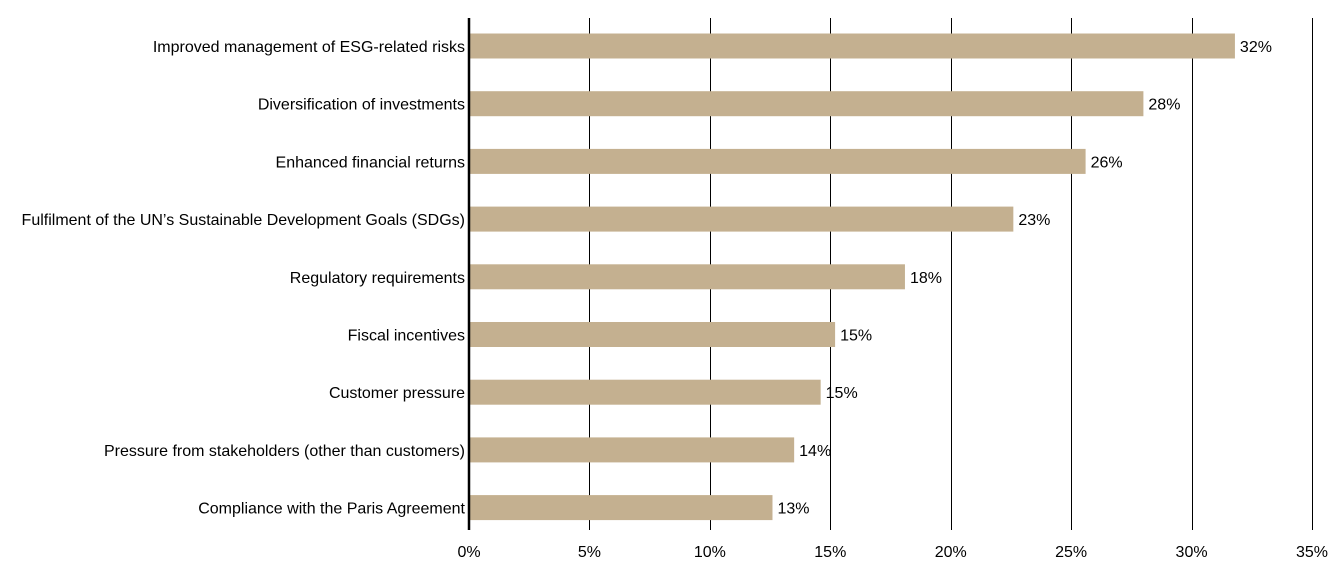 The image size is (1336, 568). I want to click on value-label: 23%, so click(1034, 220).